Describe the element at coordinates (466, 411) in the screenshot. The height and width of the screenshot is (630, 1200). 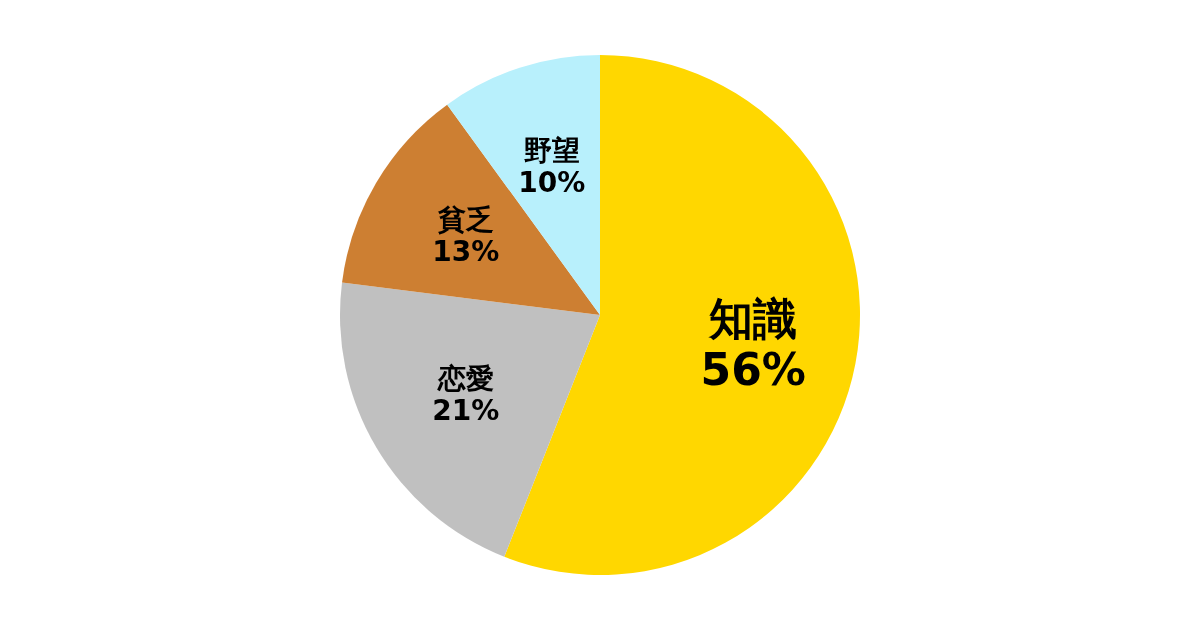
I see `data-label: 21%` at that location.